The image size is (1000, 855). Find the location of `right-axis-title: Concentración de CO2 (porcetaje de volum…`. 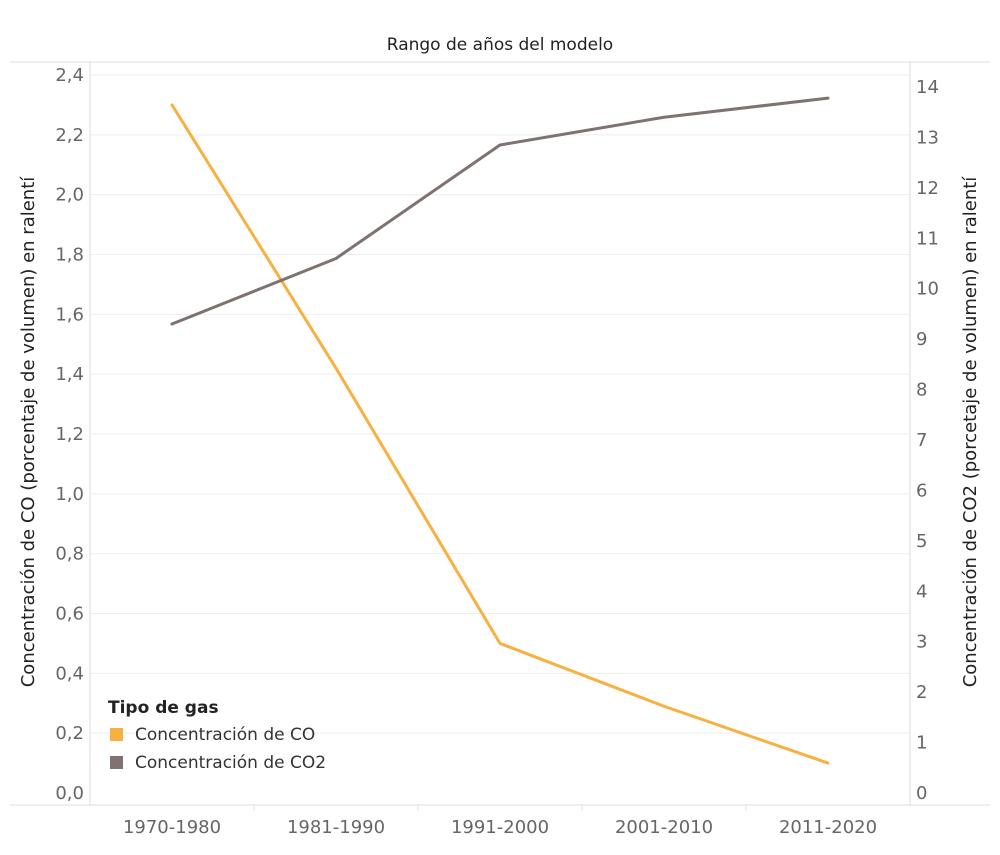

right-axis-title: Concentración de CO2 (porcetaje de volum… is located at coordinates (970, 432).